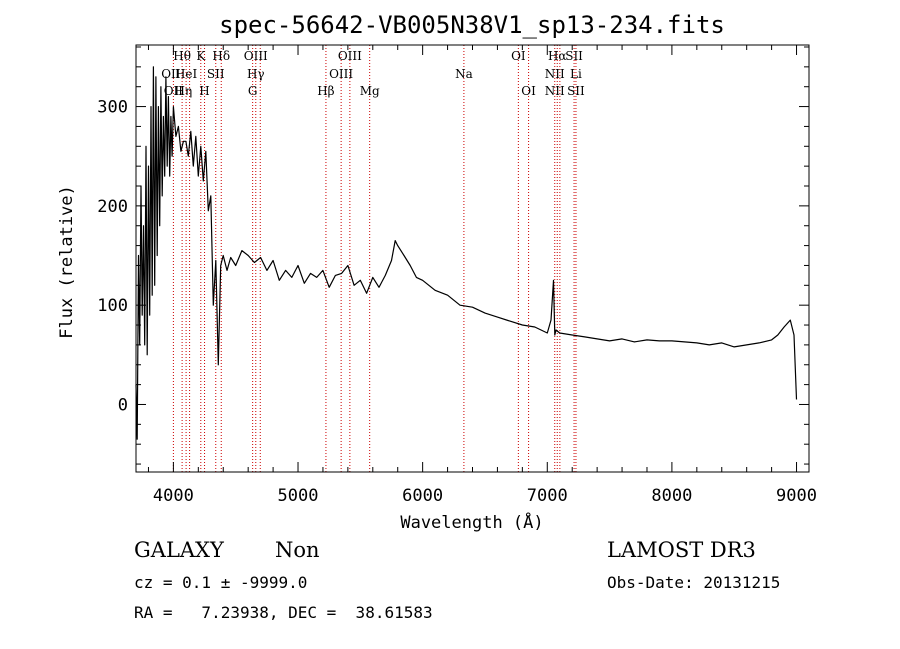 The width and height of the screenshot is (900, 649). I want to click on x-tick-label-4: 8000, so click(671, 496).